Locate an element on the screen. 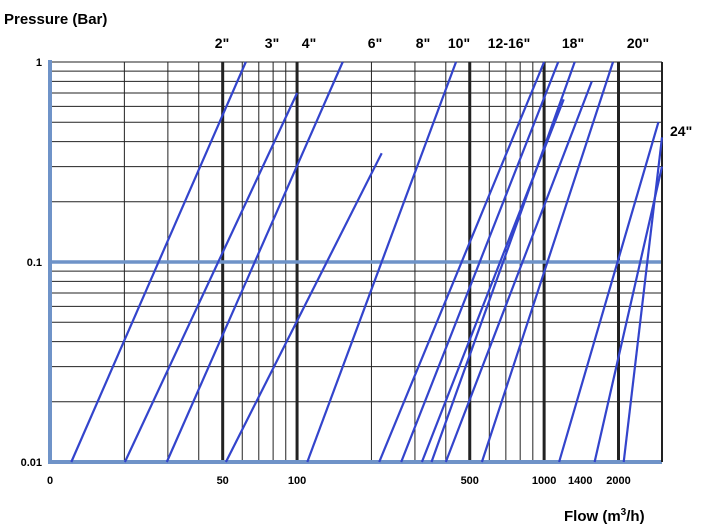  pipe-size-label: 2" is located at coordinates (222, 43).